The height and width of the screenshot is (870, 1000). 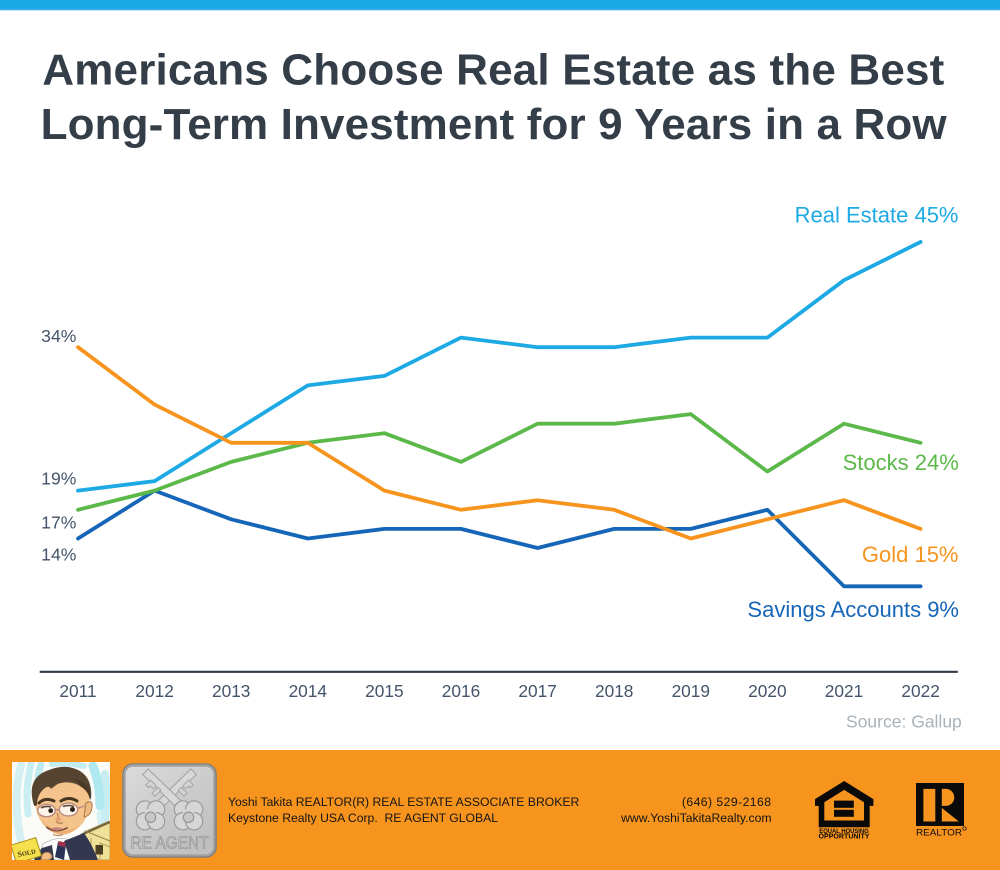 I want to click on svg-text: OPPORTUNITY, so click(x=844, y=836).